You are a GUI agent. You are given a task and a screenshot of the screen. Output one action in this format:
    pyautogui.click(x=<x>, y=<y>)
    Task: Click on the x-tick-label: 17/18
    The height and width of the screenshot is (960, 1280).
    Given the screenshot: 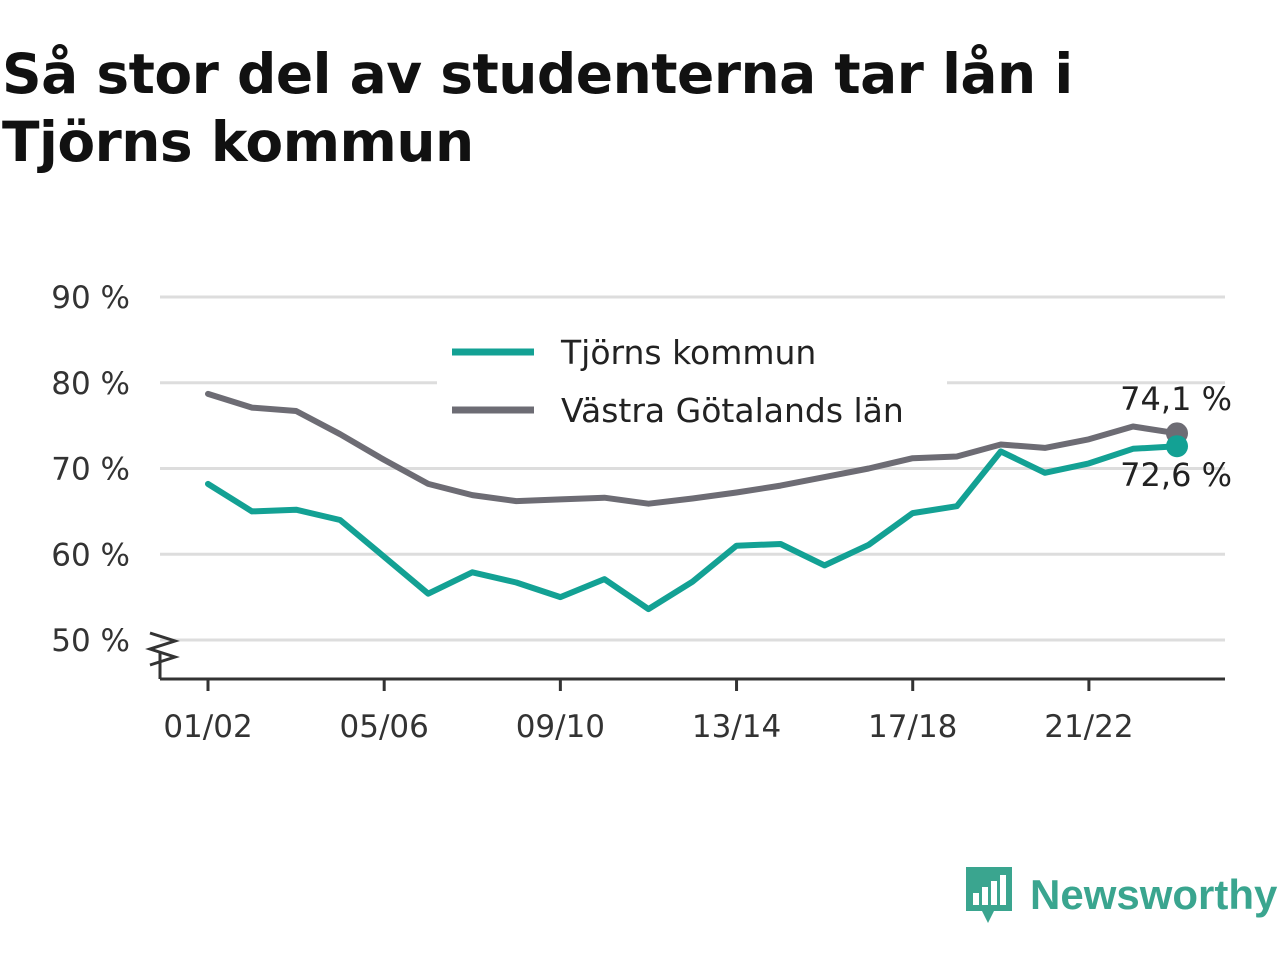 What is the action you would take?
    pyautogui.click(x=912, y=727)
    